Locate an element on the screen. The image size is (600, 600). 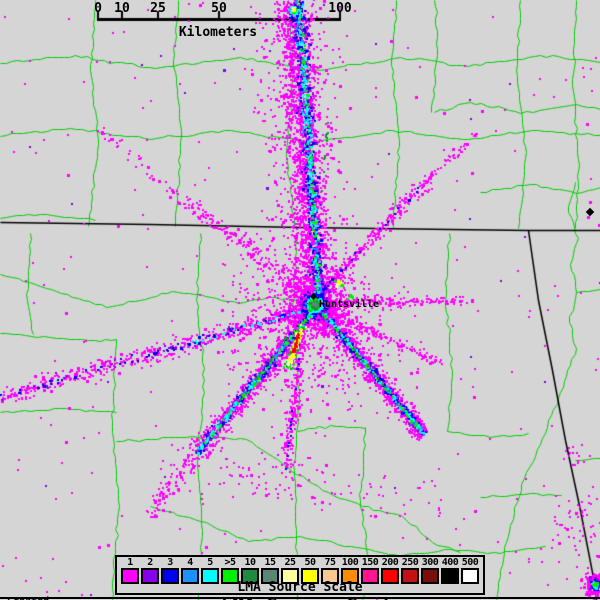
legend-entry: 3 is located at coordinates (170, 570).